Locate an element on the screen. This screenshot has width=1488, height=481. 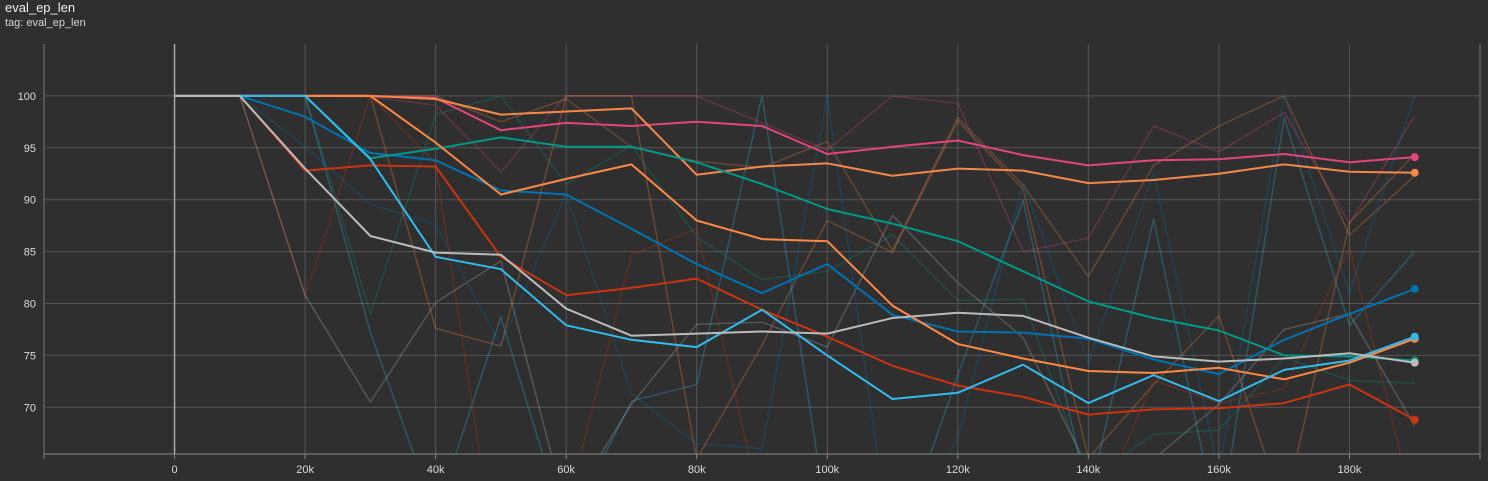
x-tick-label: 160k is located at coordinates (1219, 470).